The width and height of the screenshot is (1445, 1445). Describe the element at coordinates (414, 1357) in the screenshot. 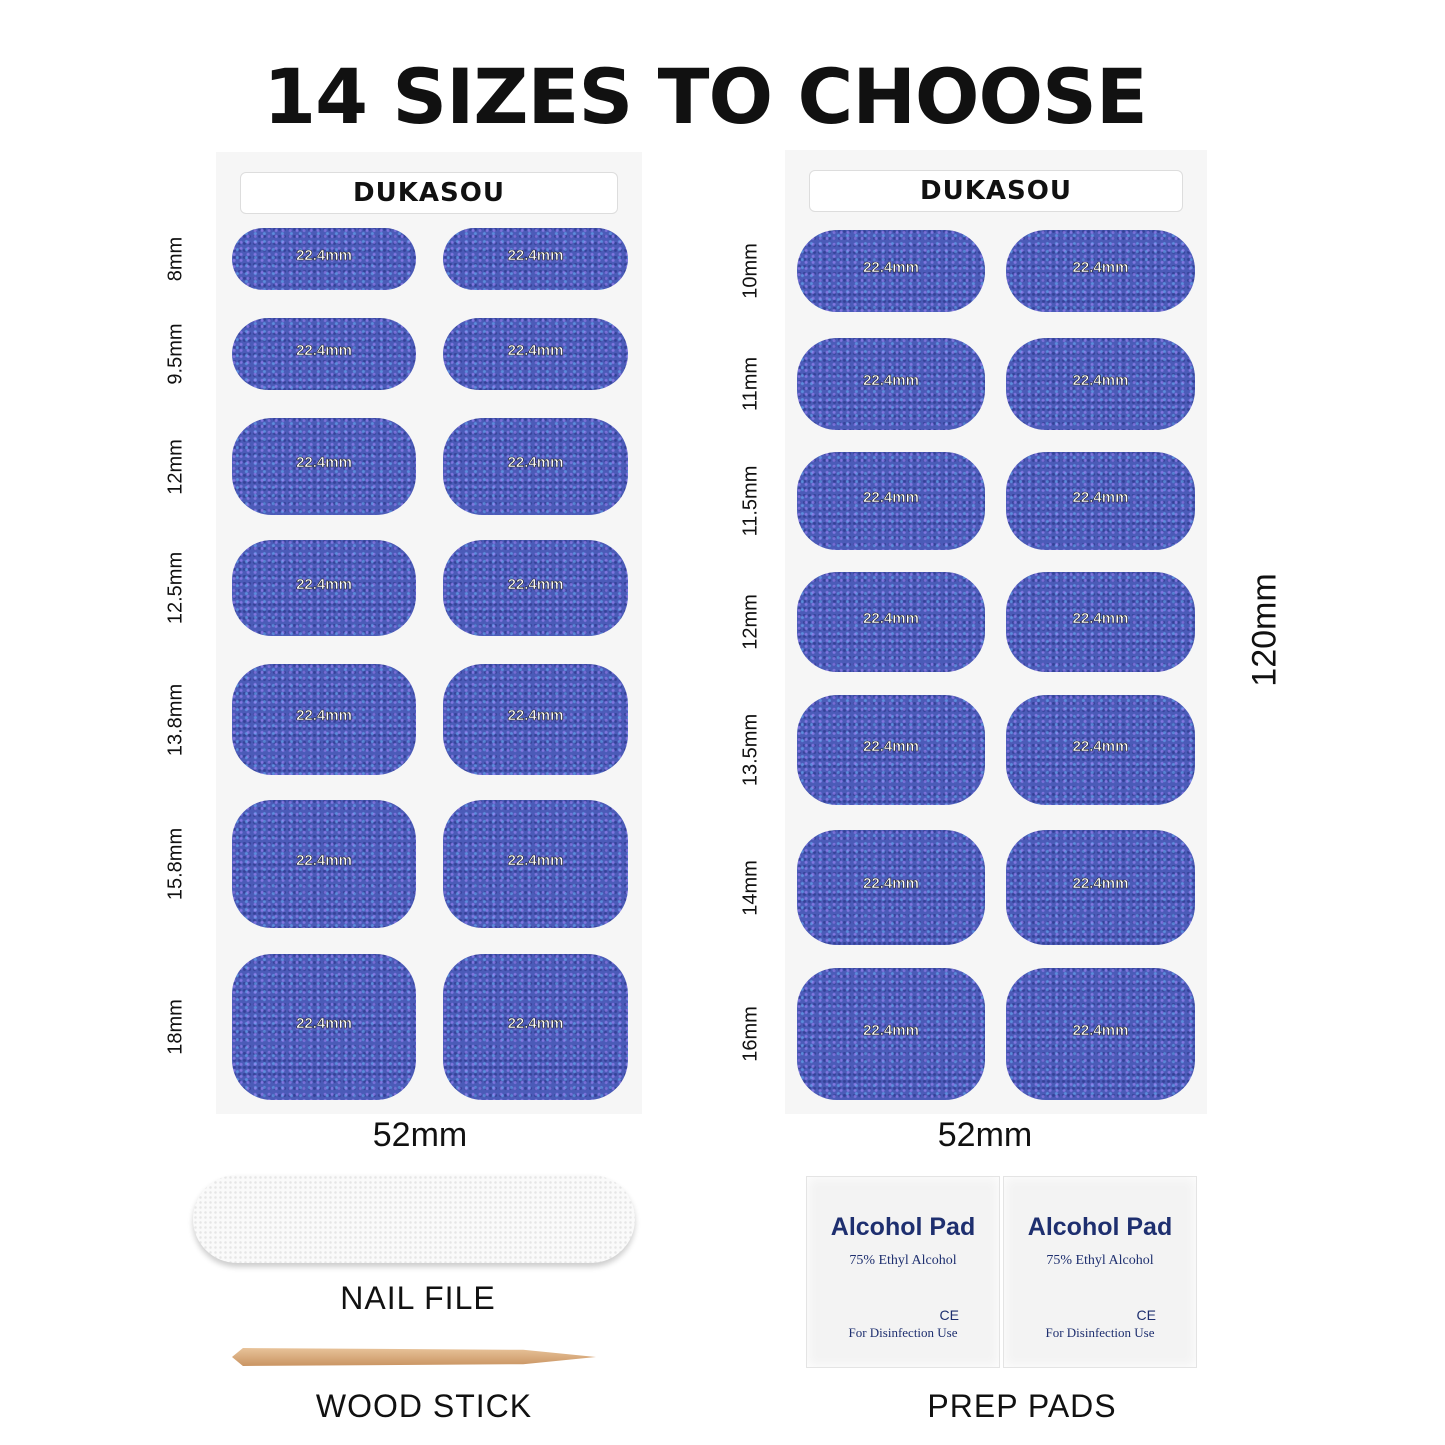

I see `wood-stick-image` at that location.